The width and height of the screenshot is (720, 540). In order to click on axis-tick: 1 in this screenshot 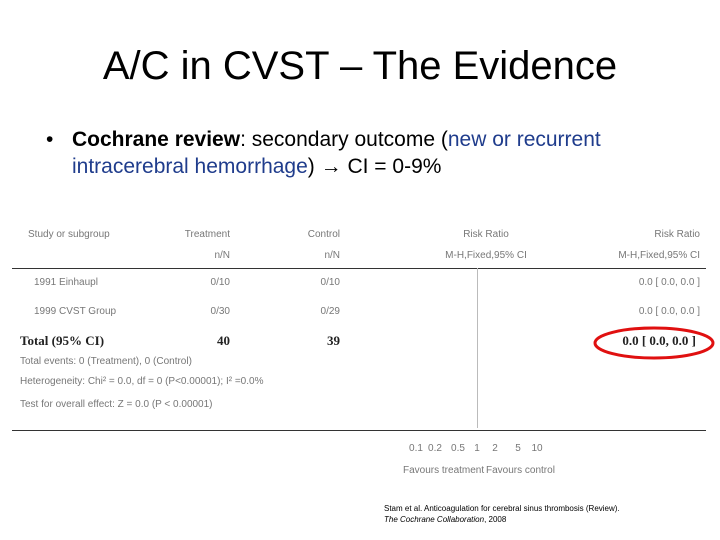, I will do `click(477, 448)`.